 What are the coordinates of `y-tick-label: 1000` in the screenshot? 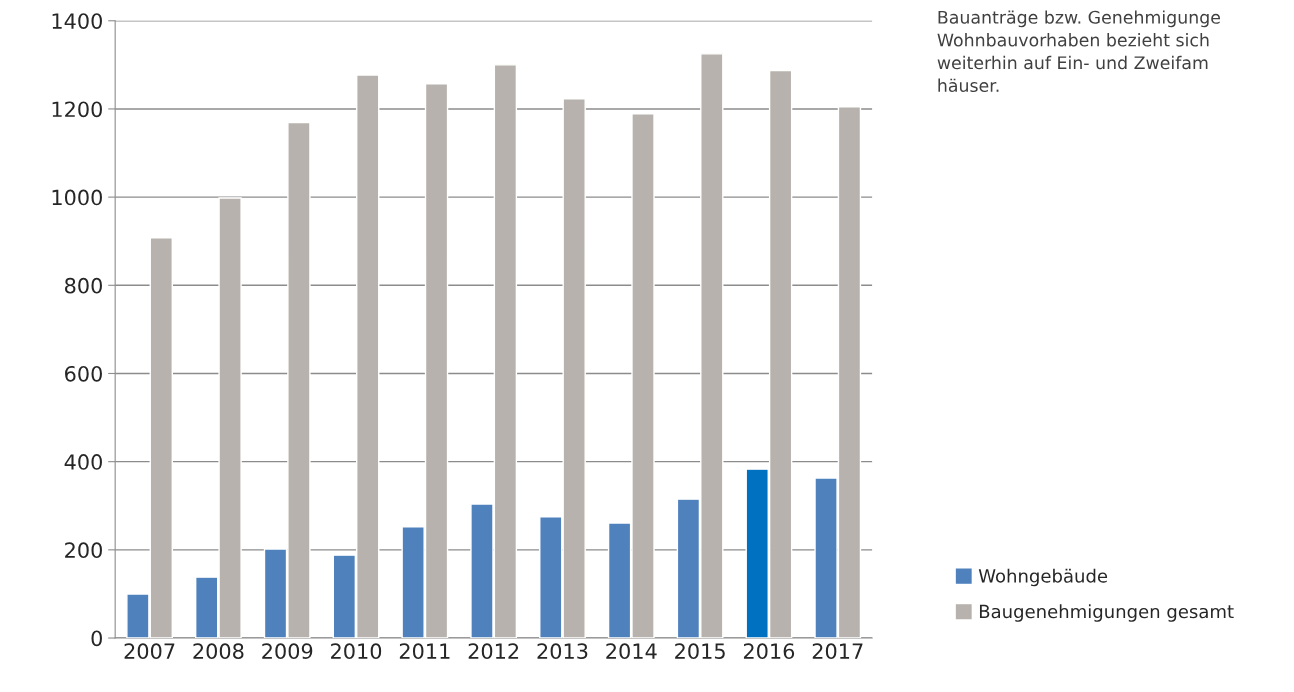 It's located at (77, 197).